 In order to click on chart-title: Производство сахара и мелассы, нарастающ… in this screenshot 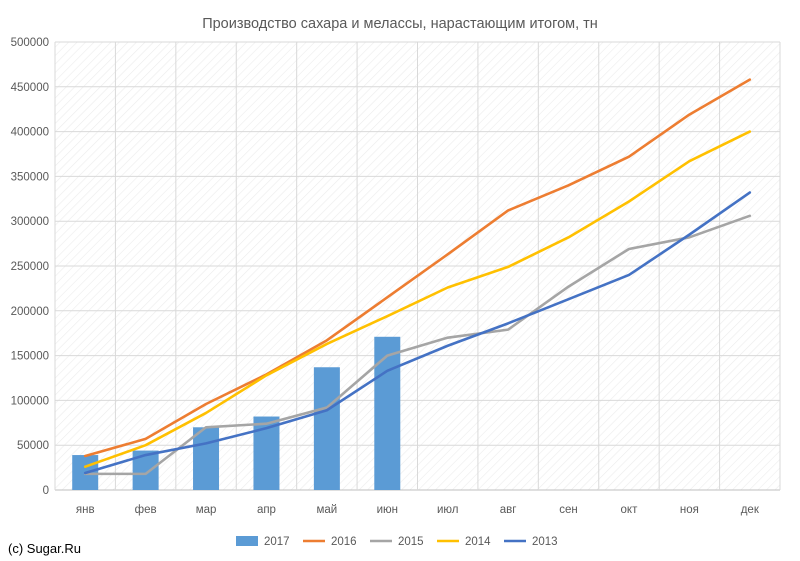, I will do `click(400, 24)`.